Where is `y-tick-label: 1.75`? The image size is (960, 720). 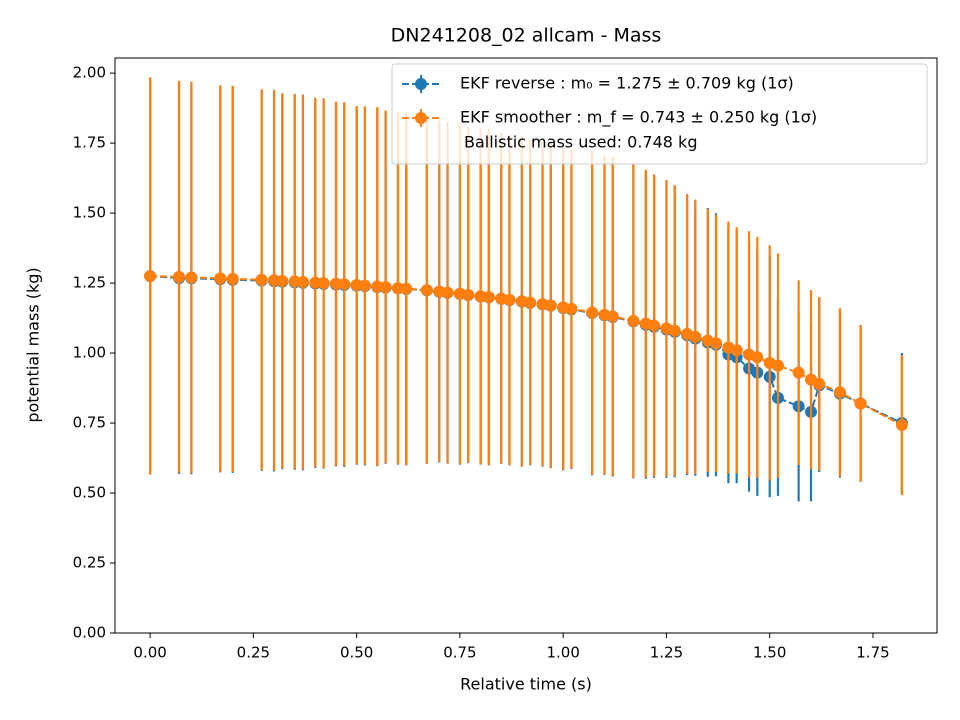 y-tick-label: 1.75 is located at coordinates (89, 143).